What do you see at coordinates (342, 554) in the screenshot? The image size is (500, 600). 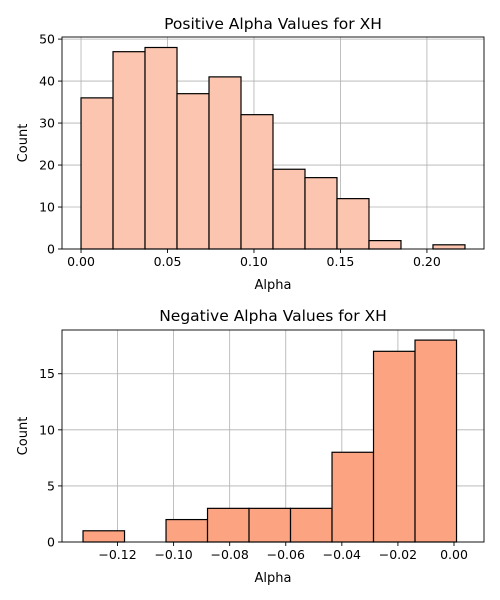 I see `x-tick-label: −0.04` at bounding box center [342, 554].